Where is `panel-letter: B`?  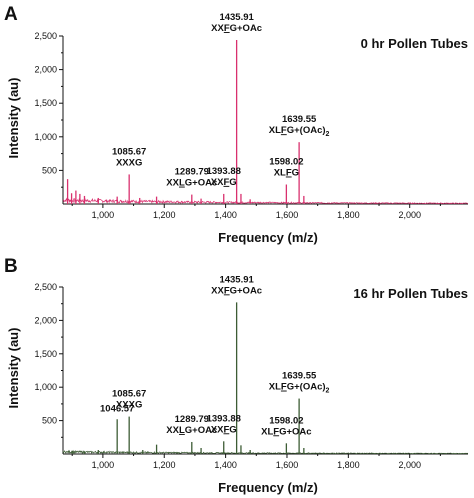 panel-letter: B is located at coordinates (11, 266).